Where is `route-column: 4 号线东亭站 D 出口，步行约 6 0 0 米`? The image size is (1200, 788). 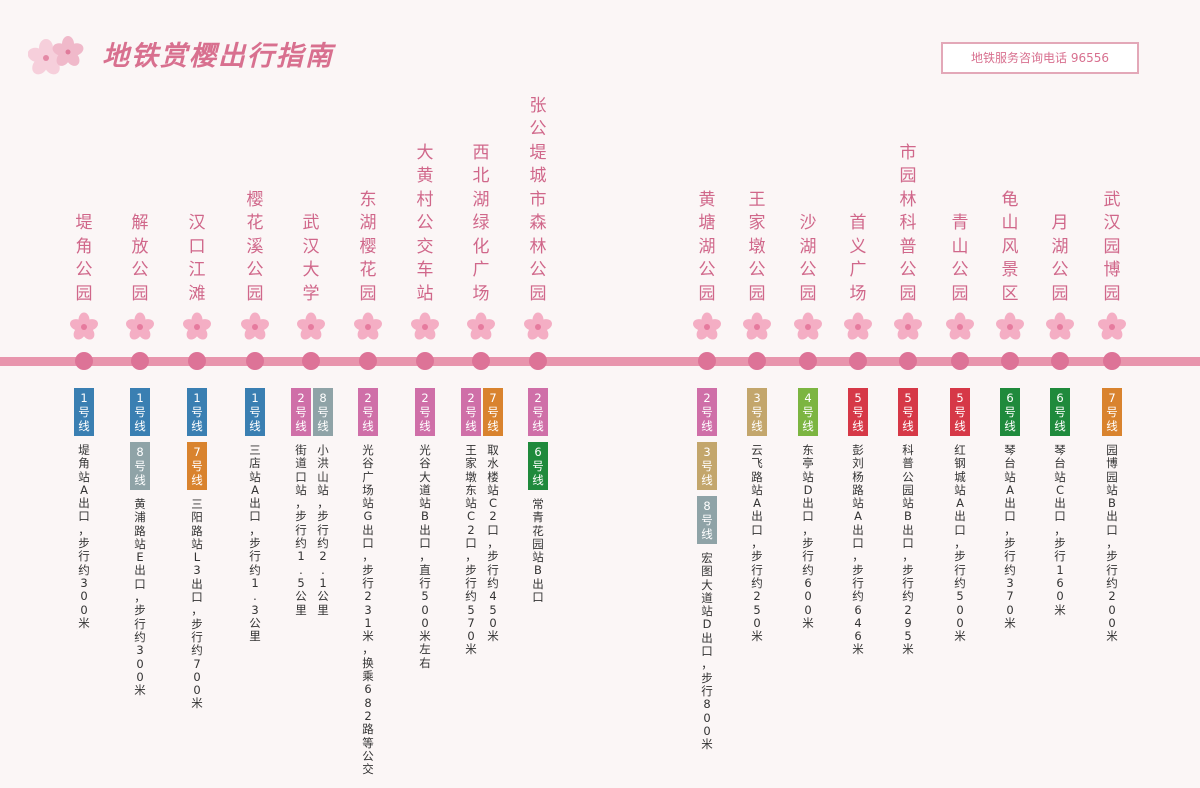 route-column: 4 号线东亭站 D 出口，步行约 6 0 0 米 is located at coordinates (808, 509).